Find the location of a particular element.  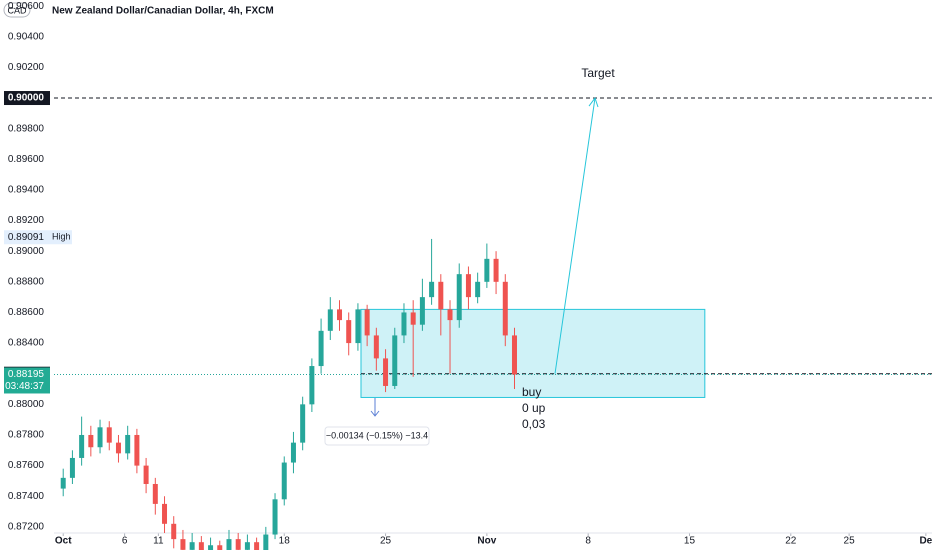

y-tick-label: 0.89800 is located at coordinates (26, 128).